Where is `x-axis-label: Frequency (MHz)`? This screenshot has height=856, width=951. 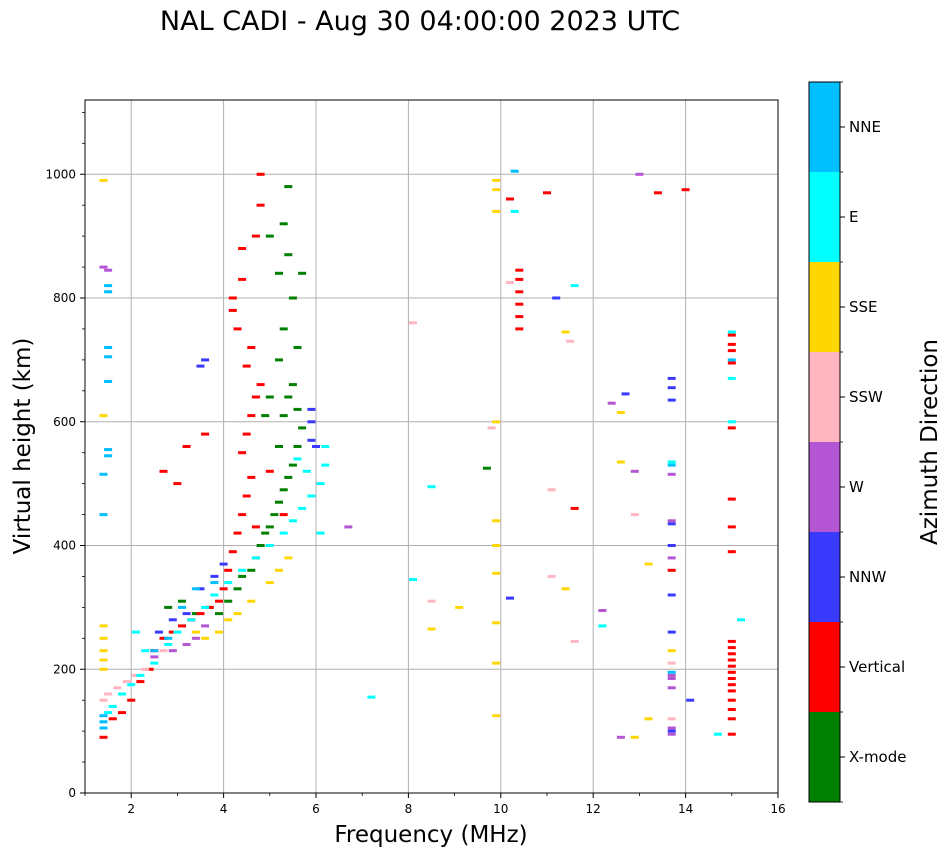
x-axis-label: Frequency (MHz) is located at coordinates (430, 835).